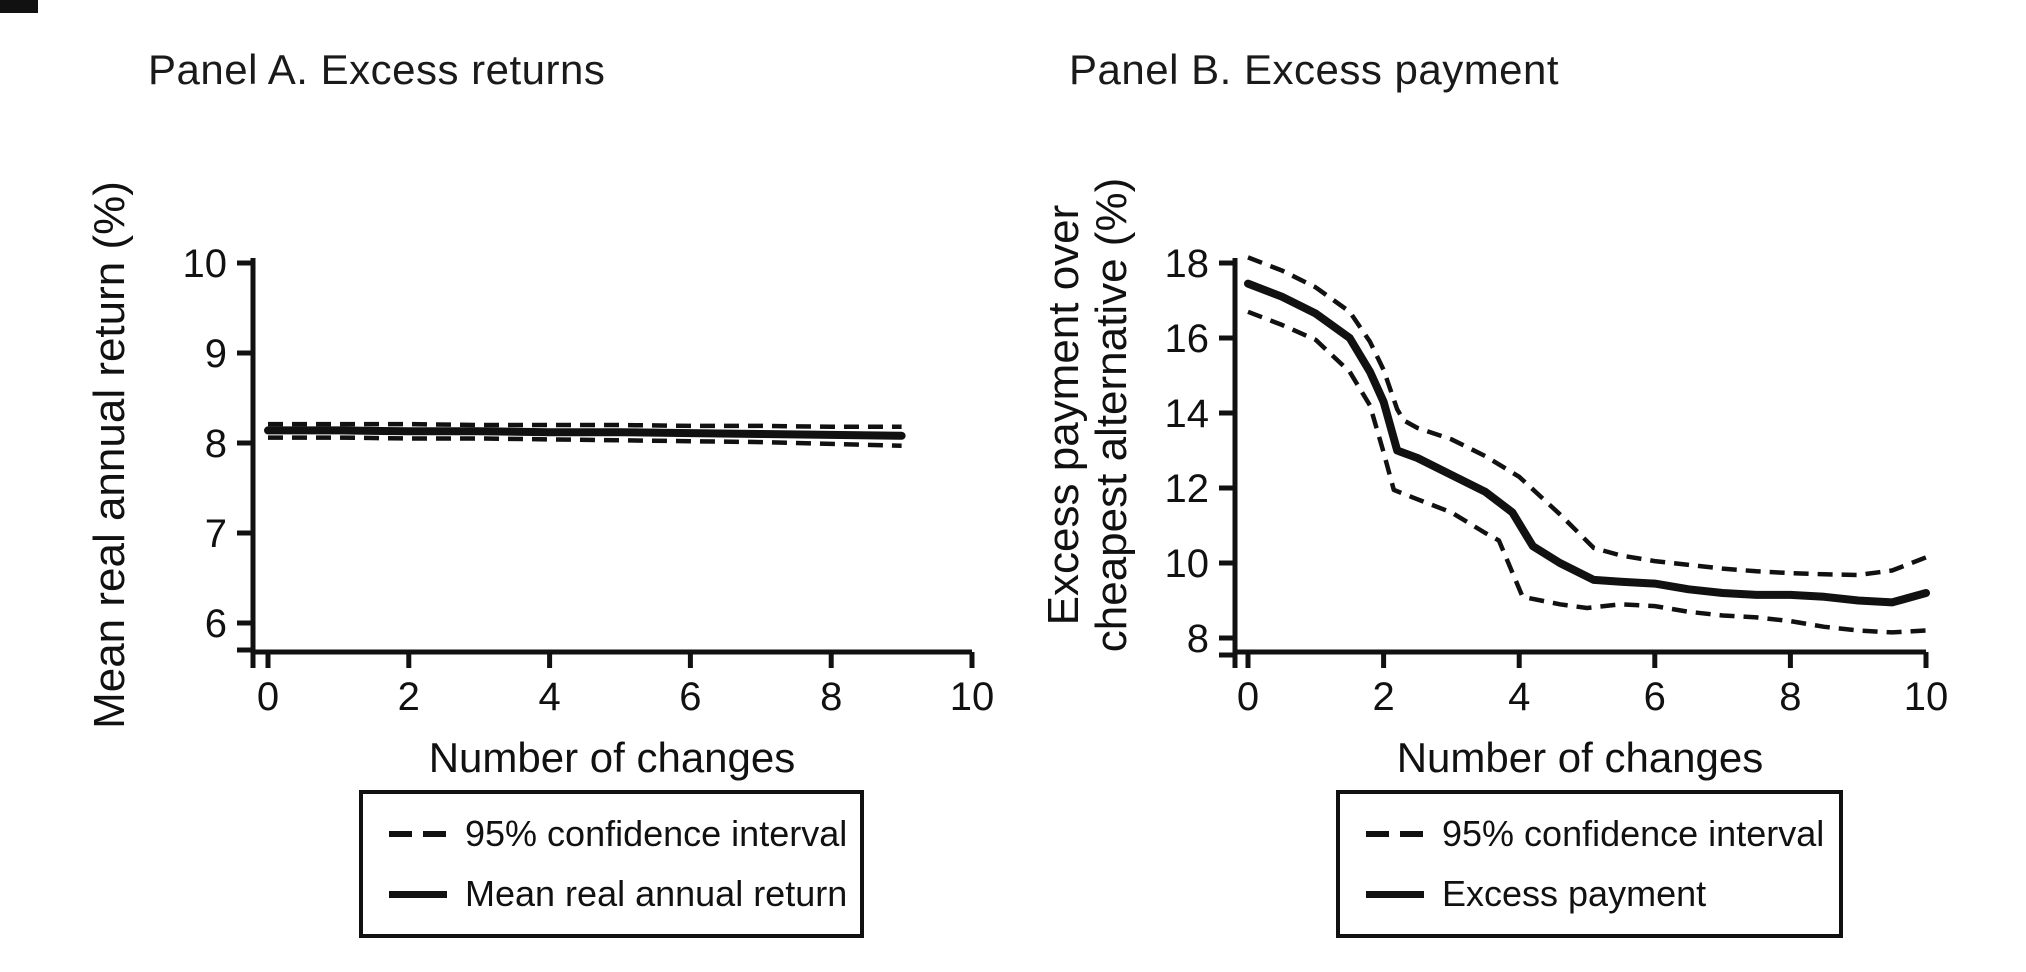 Image resolution: width=2026 pixels, height=972 pixels. I want to click on y-axis-label: Mean real annual return (%), so click(109, 455).